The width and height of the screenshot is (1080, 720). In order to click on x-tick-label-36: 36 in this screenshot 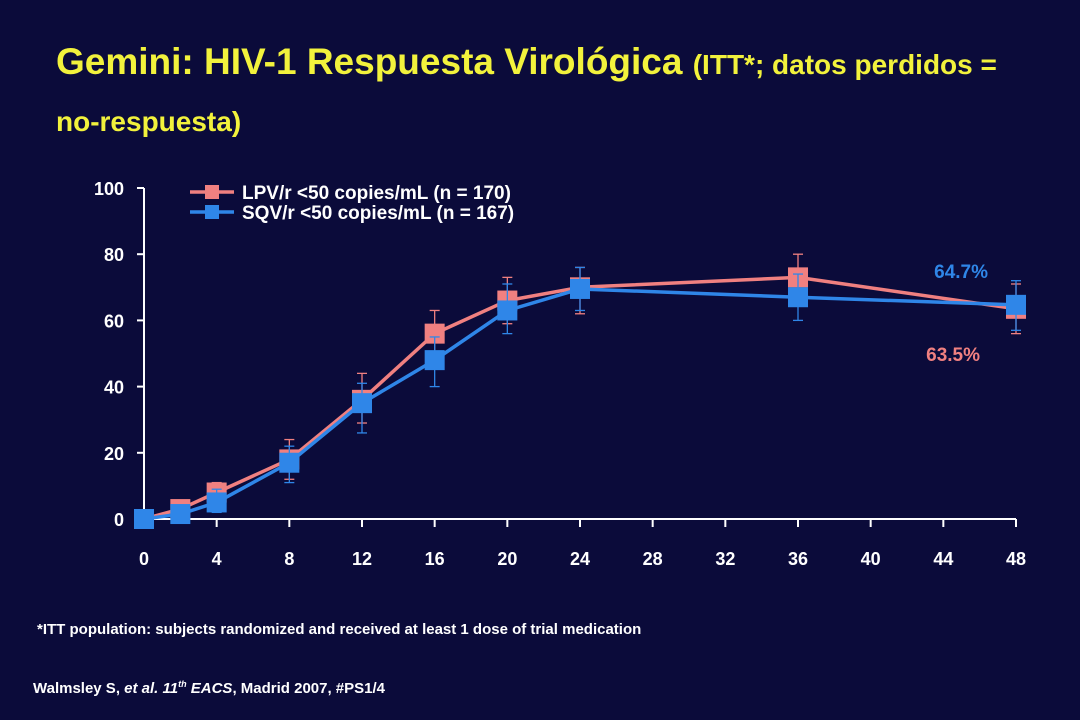, I will do `click(798, 559)`.